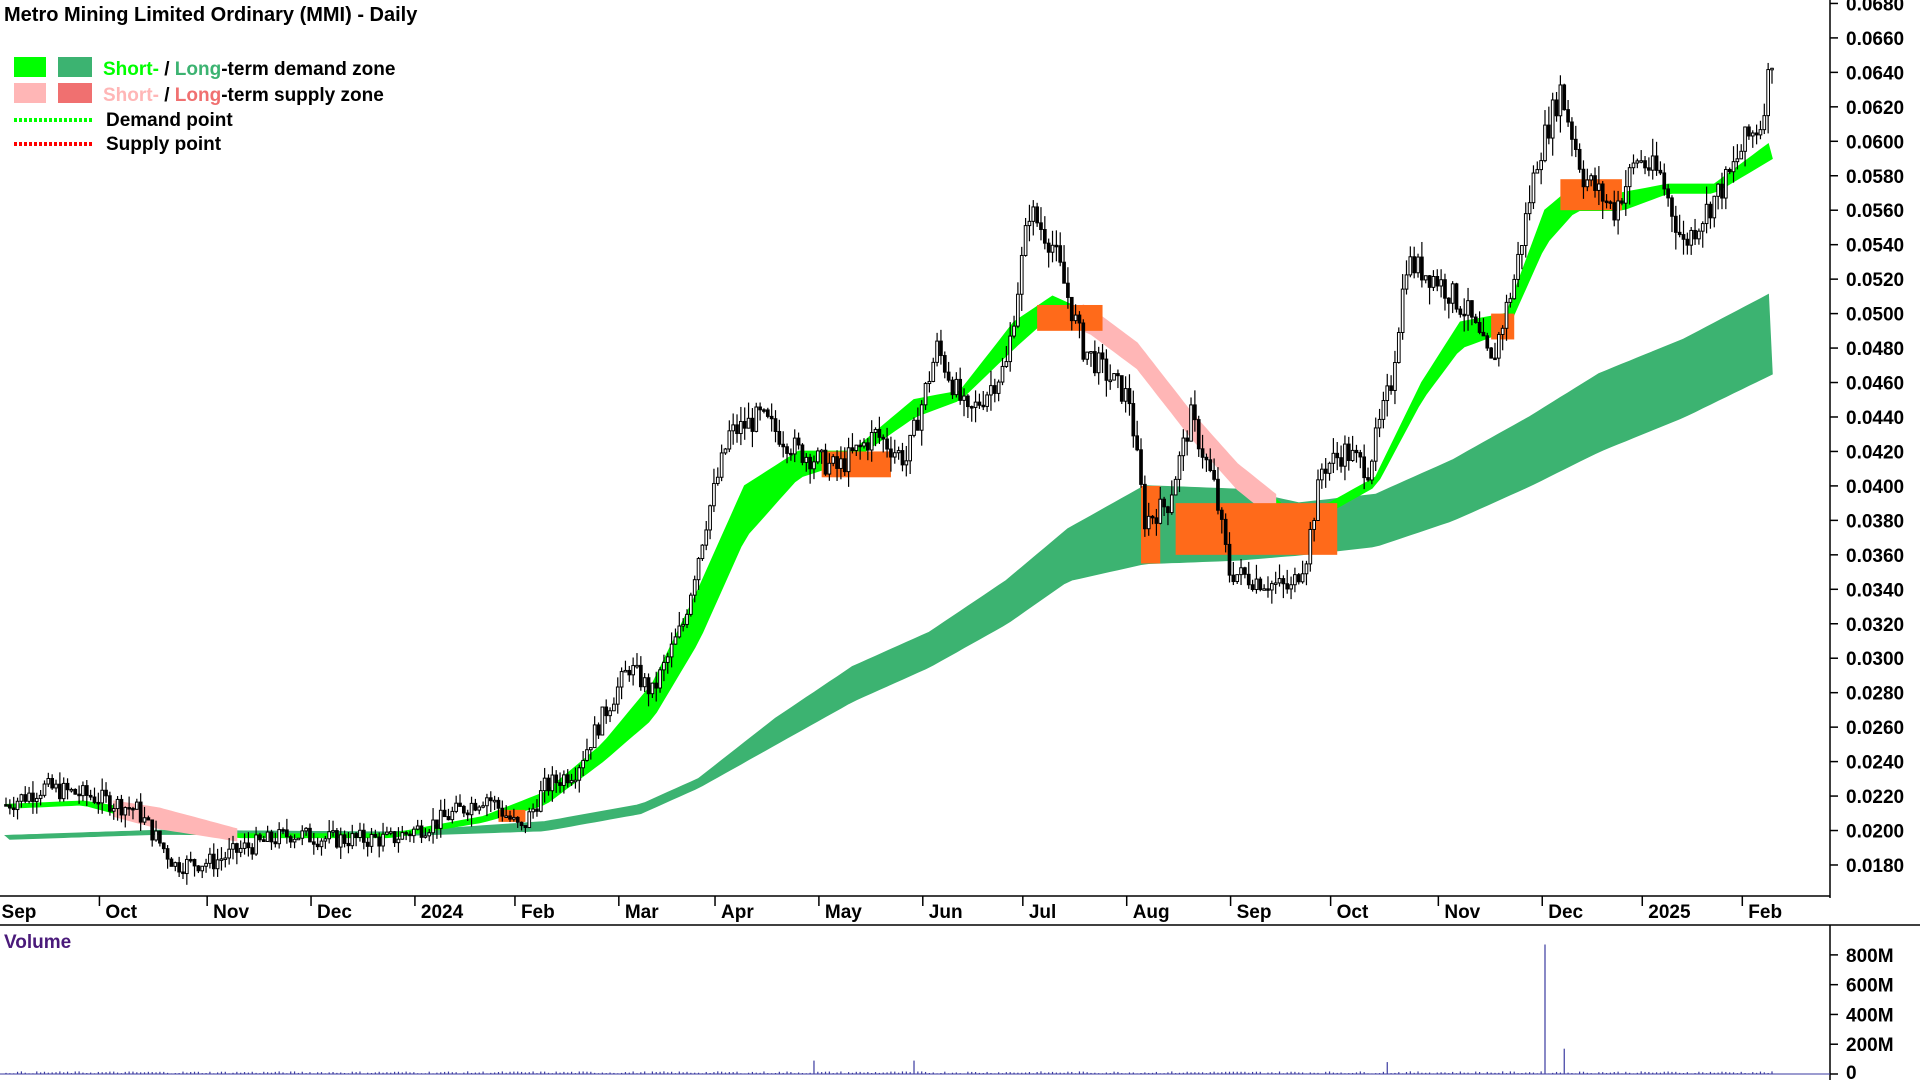 Image resolution: width=1920 pixels, height=1080 pixels. What do you see at coordinates (167, 95) in the screenshot?
I see `legend-supply-sep: /` at bounding box center [167, 95].